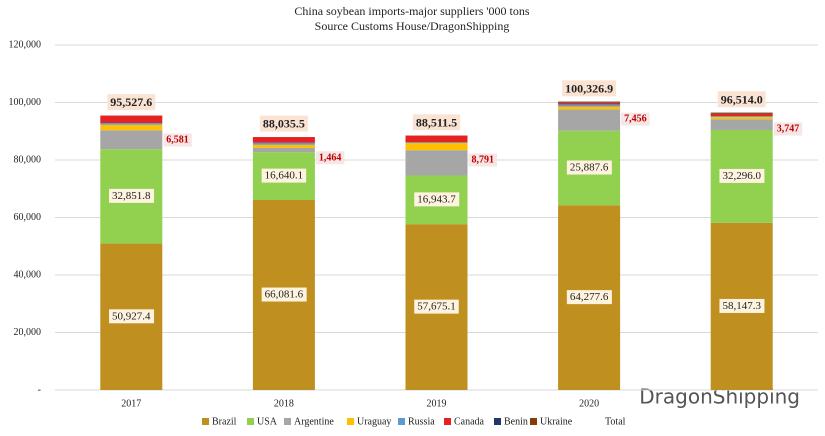 This screenshot has height=436, width=825. What do you see at coordinates (28, 332) in the screenshot?
I see `y-tick-label: 20,000` at bounding box center [28, 332].